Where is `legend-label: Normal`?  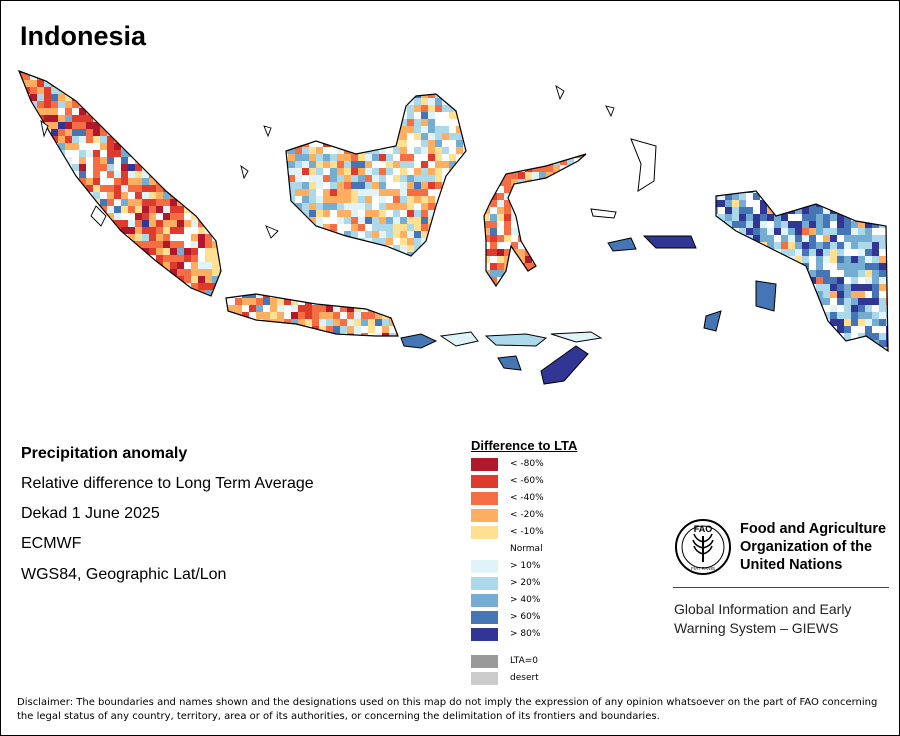
legend-label: Normal is located at coordinates (526, 549).